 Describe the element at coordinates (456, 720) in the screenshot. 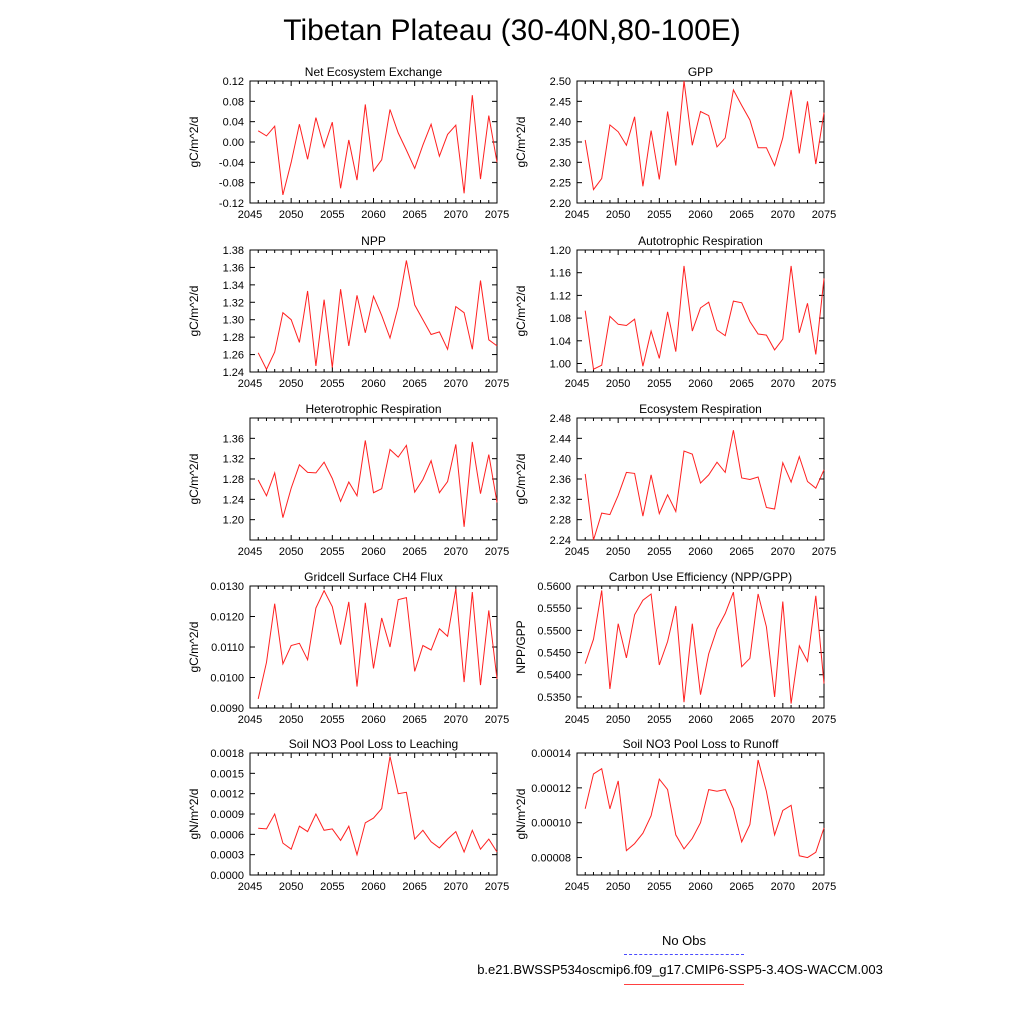

I see `panel-7-xtick-label: 2070` at that location.